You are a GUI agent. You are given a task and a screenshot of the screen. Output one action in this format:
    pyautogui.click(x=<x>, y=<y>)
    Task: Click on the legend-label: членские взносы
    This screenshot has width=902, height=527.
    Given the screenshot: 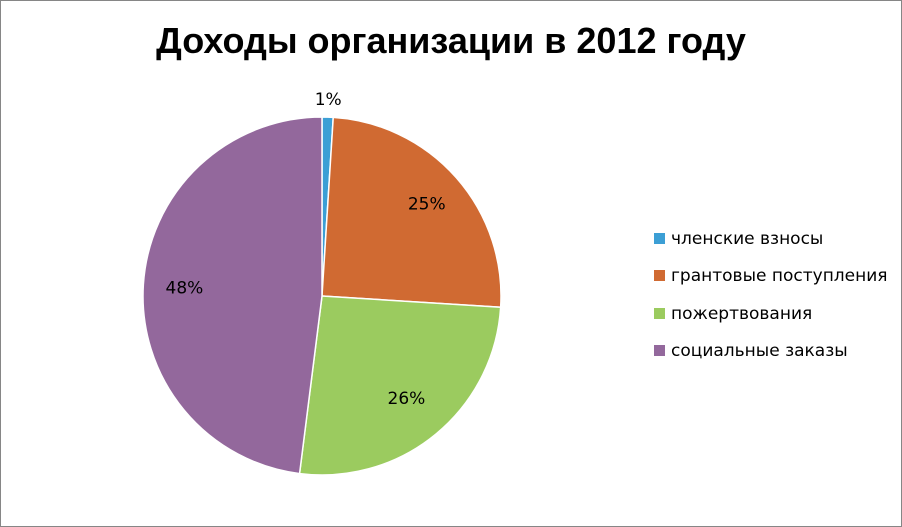 What is the action you would take?
    pyautogui.click(x=747, y=239)
    